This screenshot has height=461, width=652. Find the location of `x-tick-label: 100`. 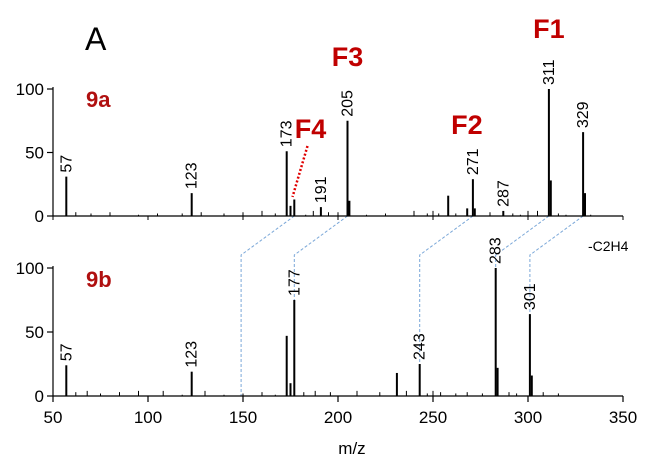

x-tick-label: 100 is located at coordinates (148, 417).